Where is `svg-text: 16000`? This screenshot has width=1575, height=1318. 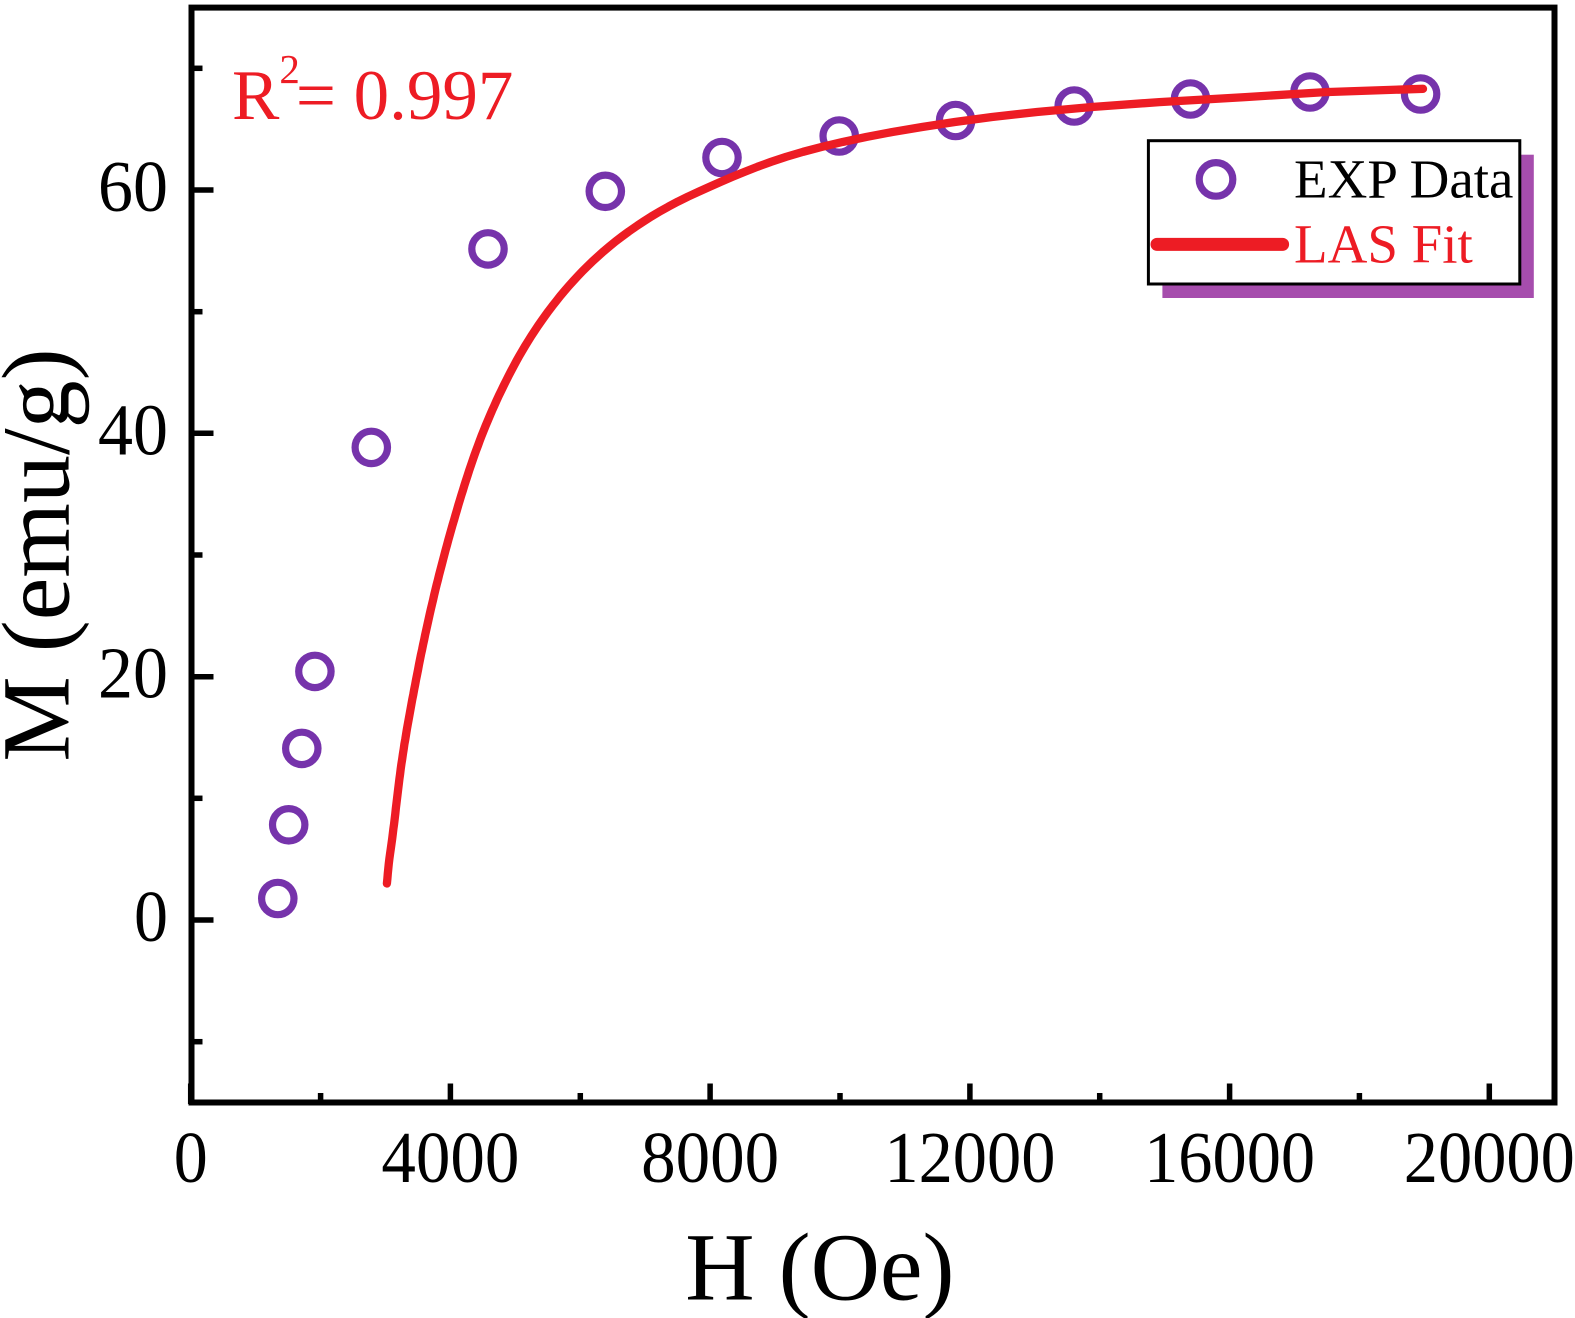 svg-text: 16000 is located at coordinates (1229, 1157).